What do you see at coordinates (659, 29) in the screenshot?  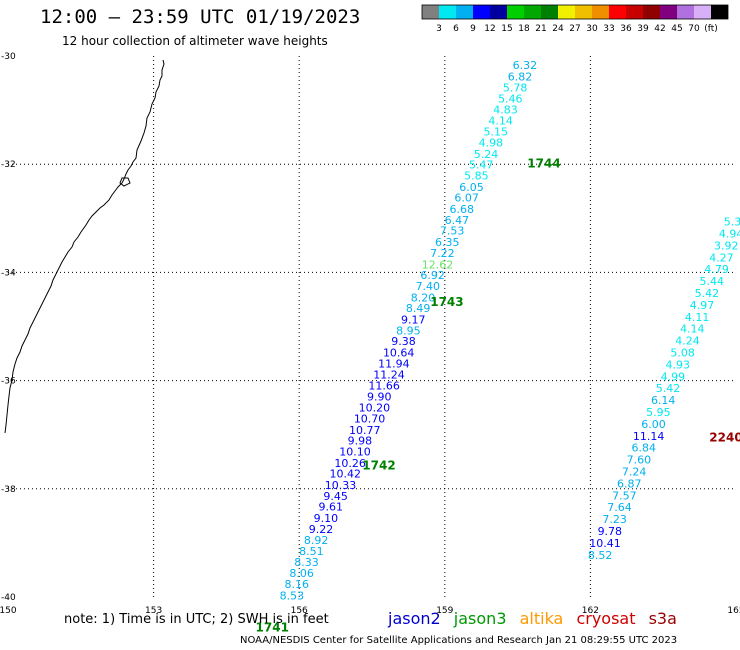 I see `colorbar-label: 42` at bounding box center [659, 29].